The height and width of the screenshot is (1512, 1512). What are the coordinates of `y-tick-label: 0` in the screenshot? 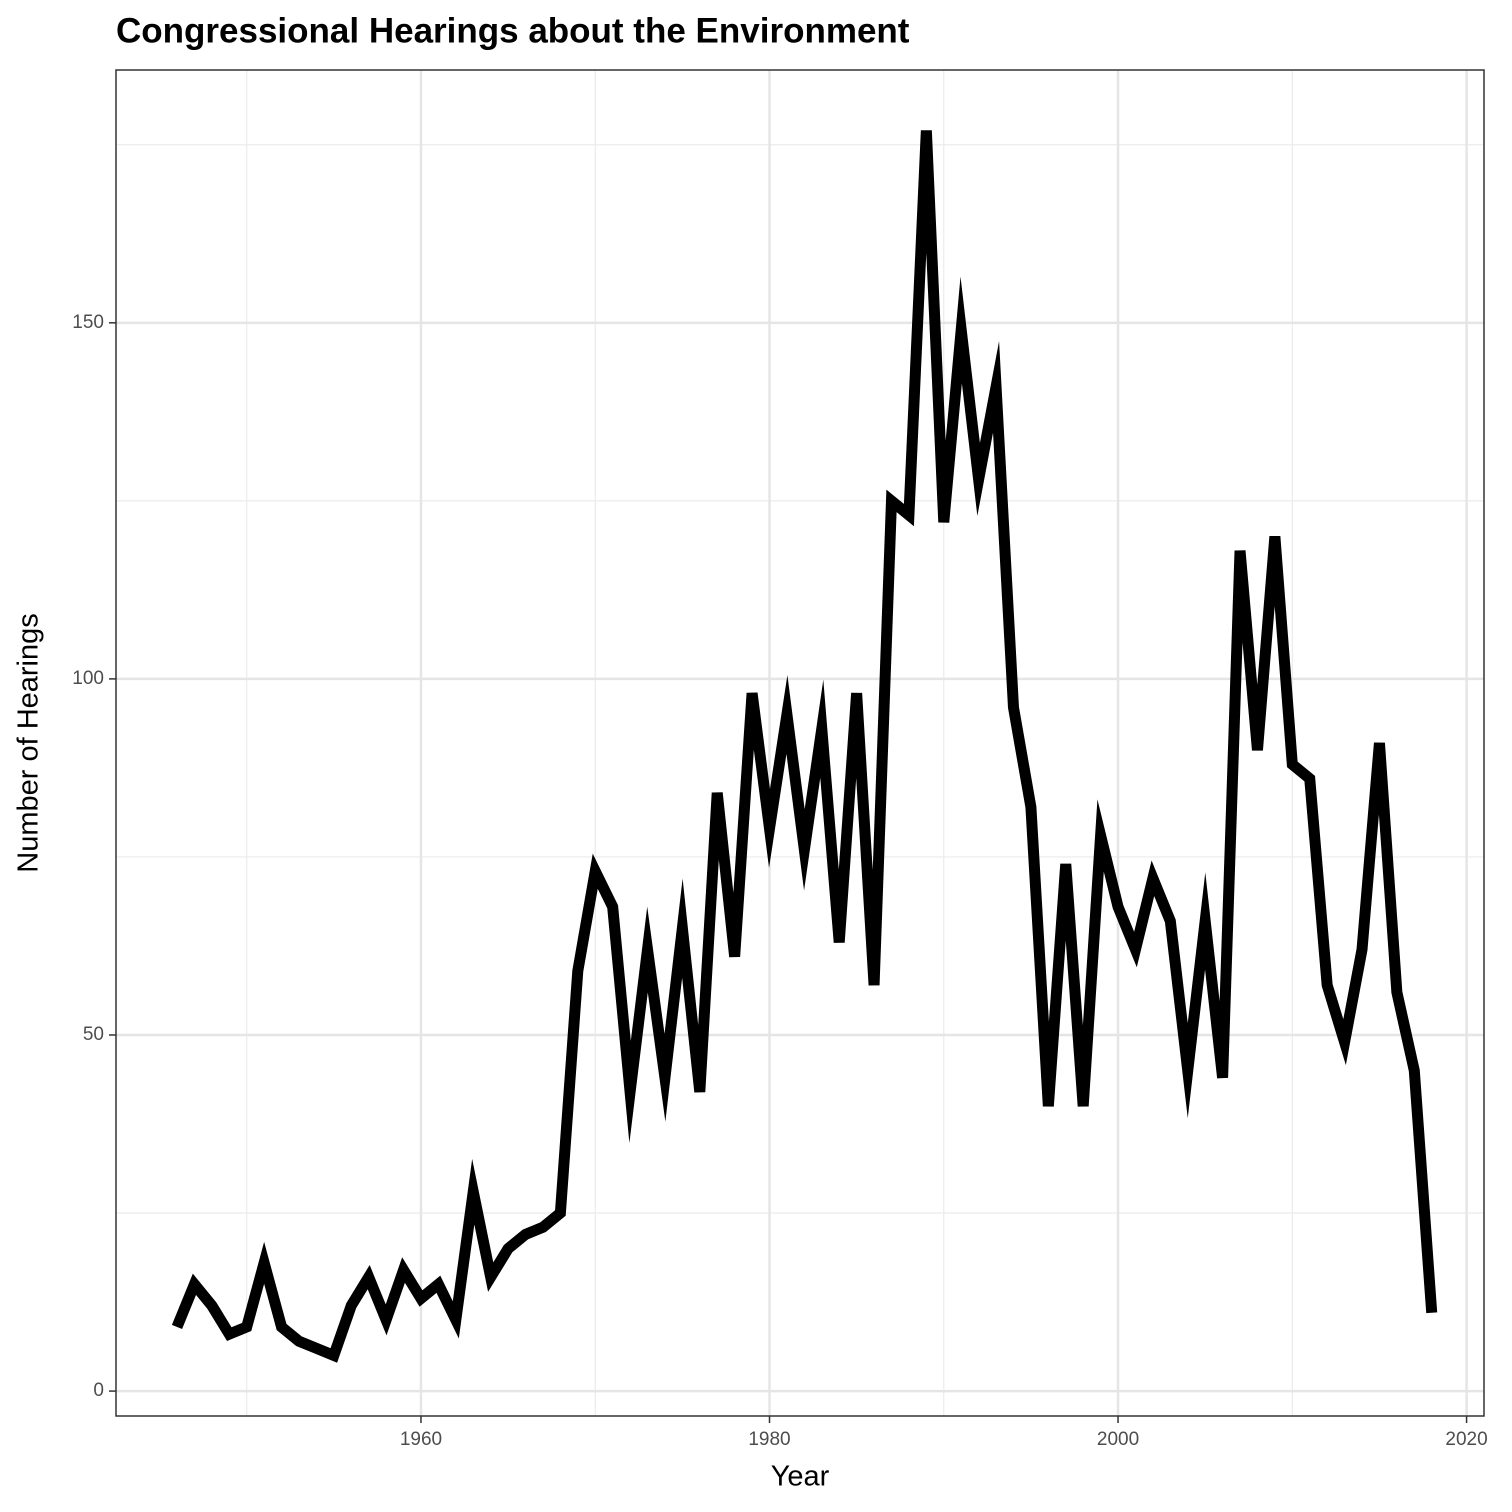 It's located at (98, 1390).